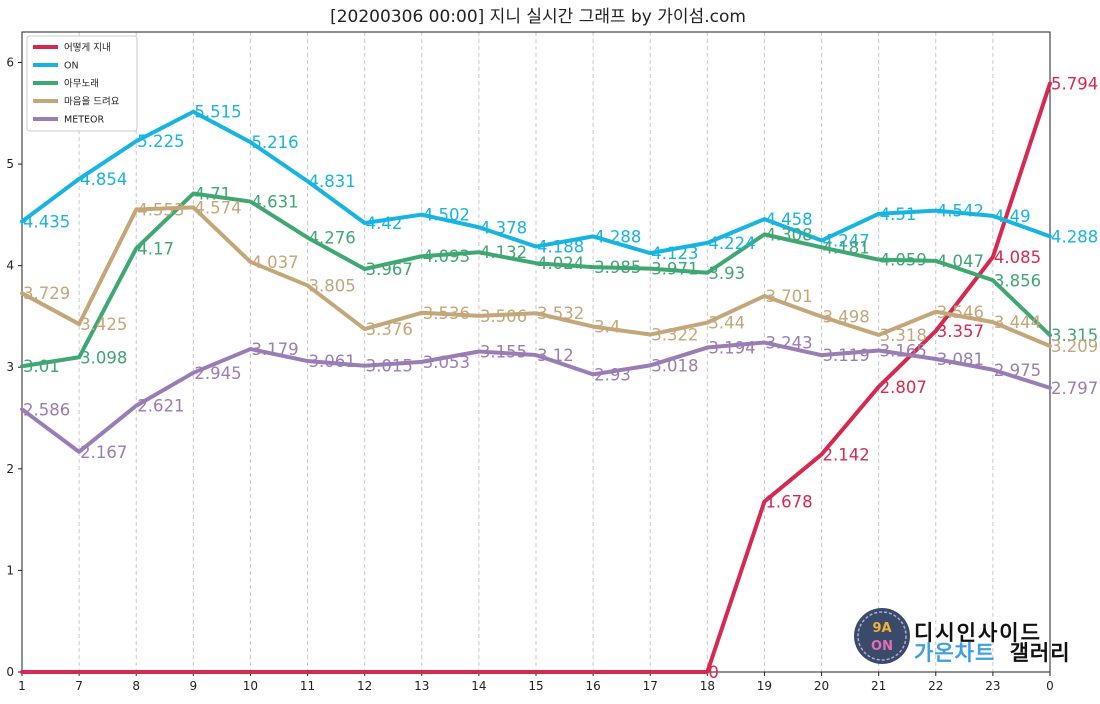 The height and width of the screenshot is (704, 1100). What do you see at coordinates (1074, 346) in the screenshot?
I see `data-label: 3.209` at bounding box center [1074, 346].